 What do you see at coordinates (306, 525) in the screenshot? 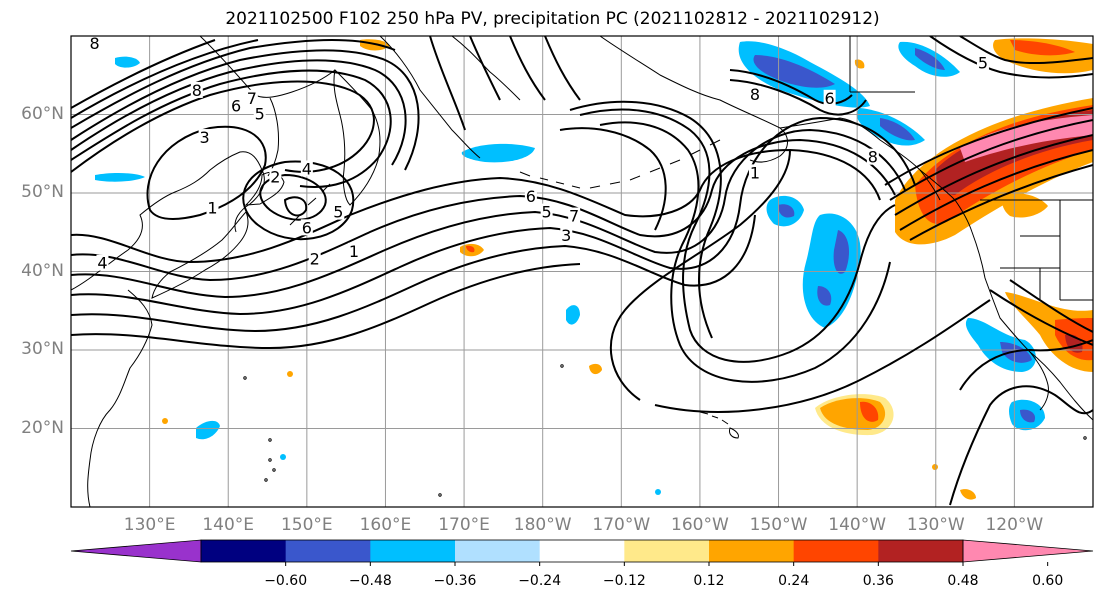
I see `longitude-label: 150°E` at bounding box center [306, 525].